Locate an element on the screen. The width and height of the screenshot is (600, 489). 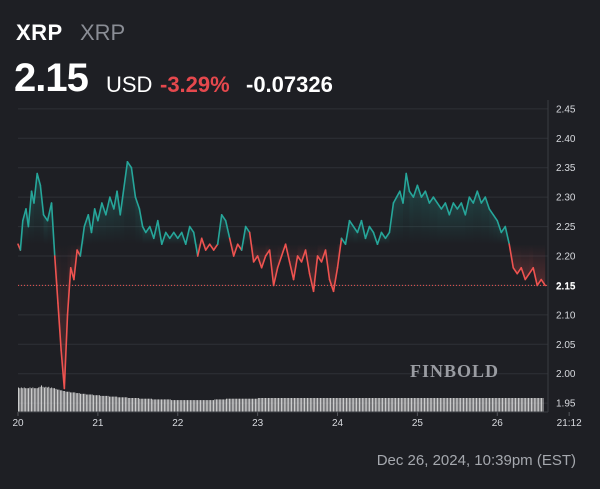
x-tick-label: 20 is located at coordinates (18, 423).